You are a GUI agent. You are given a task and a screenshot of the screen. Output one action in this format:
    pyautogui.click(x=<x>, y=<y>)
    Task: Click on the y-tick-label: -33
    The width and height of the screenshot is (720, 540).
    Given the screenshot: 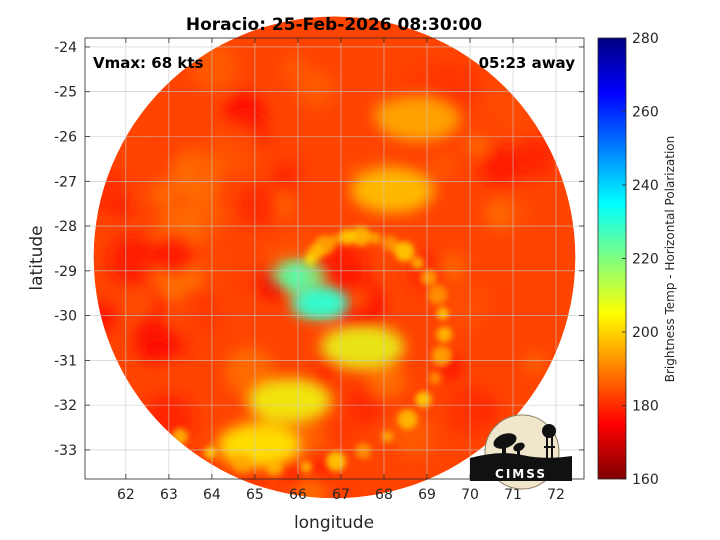 What is the action you would take?
    pyautogui.click(x=65, y=451)
    